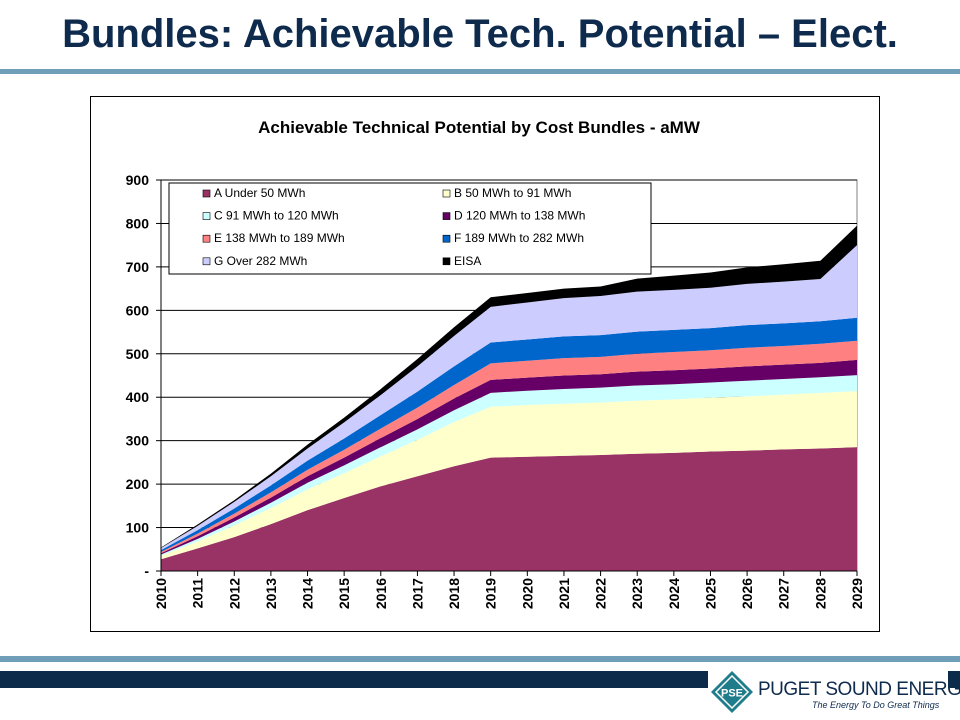 This screenshot has height=720, width=960. What do you see at coordinates (138, 354) in the screenshot?
I see `y-tick-label: 500` at bounding box center [138, 354].